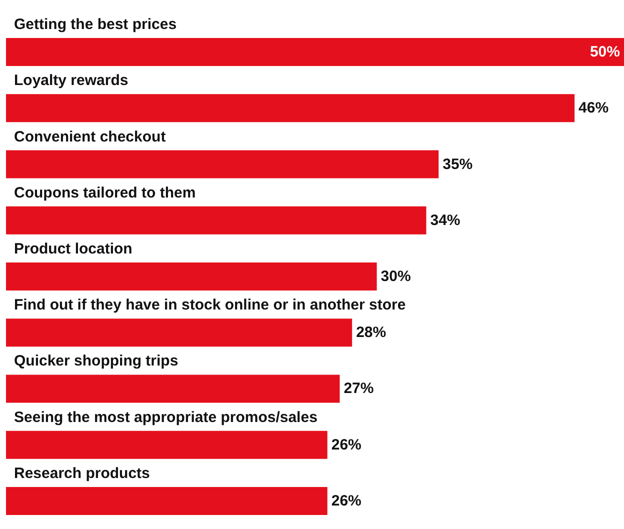 The height and width of the screenshot is (529, 624). Describe the element at coordinates (359, 389) in the screenshot. I see `data-label: 27%` at that location.